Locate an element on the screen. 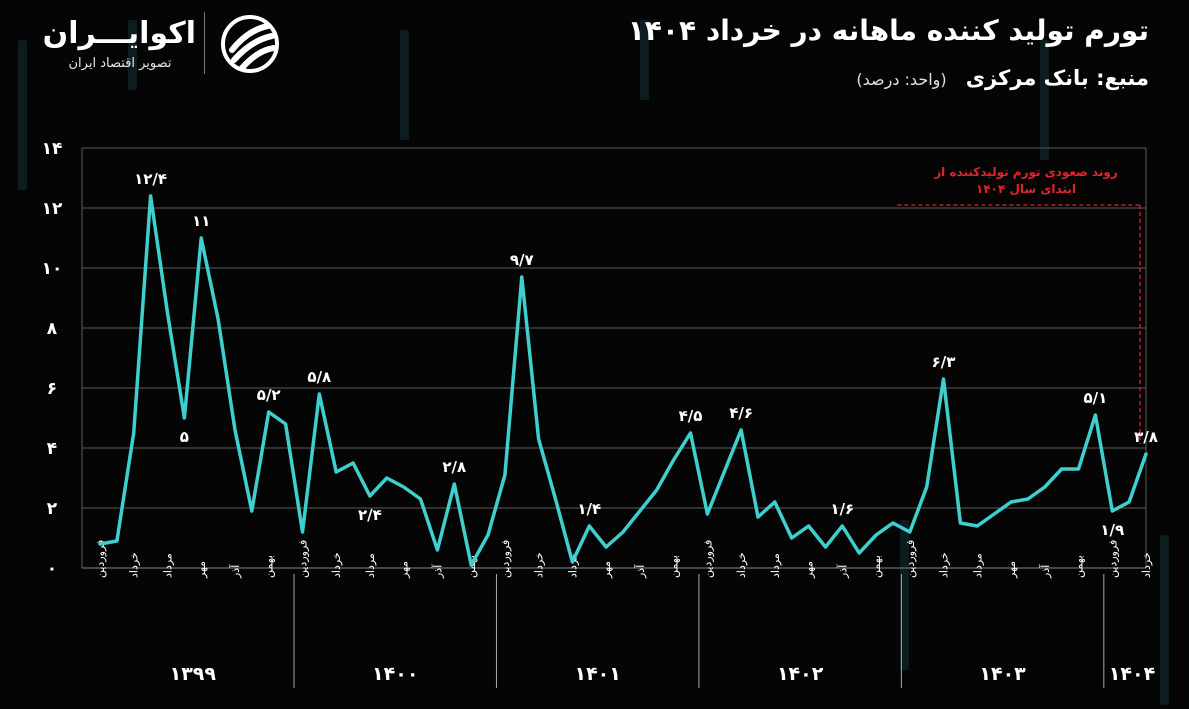 Image resolution: width=1189 pixels, height=709 pixels. year-label: ۱۴۰۲ is located at coordinates (800, 674).